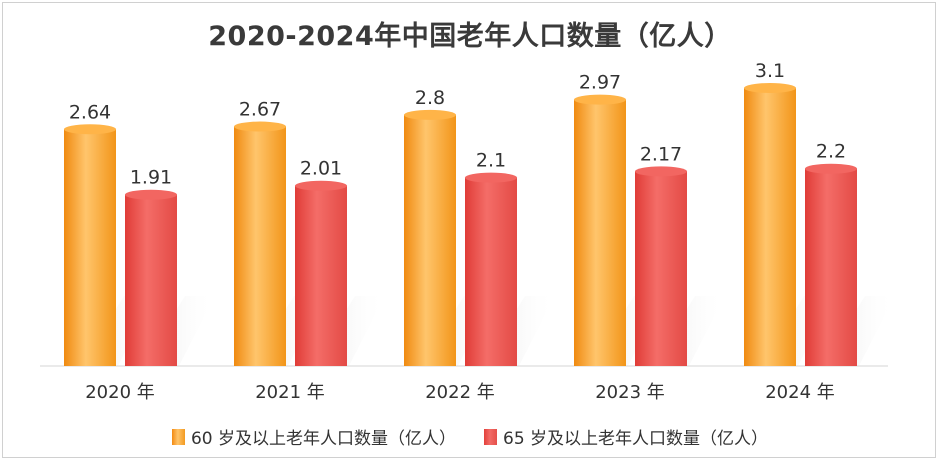  I want to click on bar-60-plus-2023, so click(600, 232).